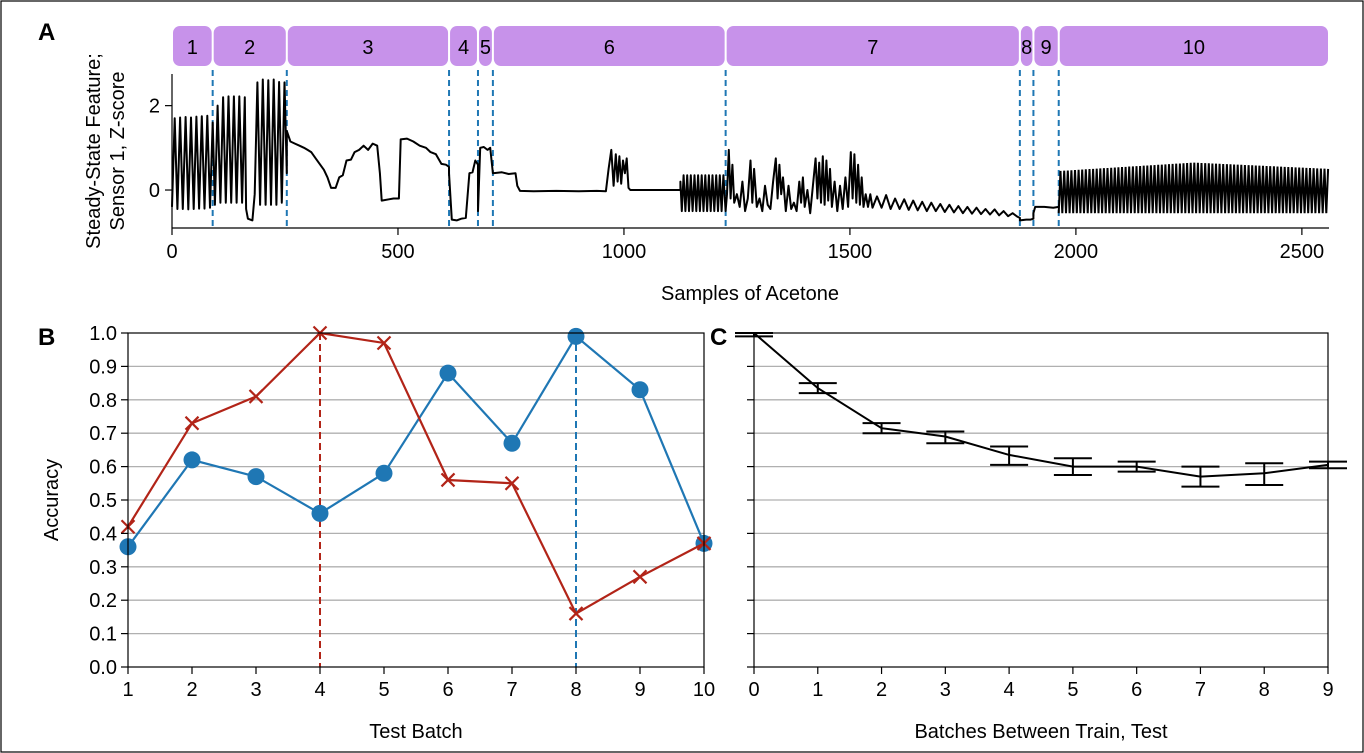 The image size is (1364, 753). I want to click on panel-b-x-tick-label-8: 8, so click(575, 690).